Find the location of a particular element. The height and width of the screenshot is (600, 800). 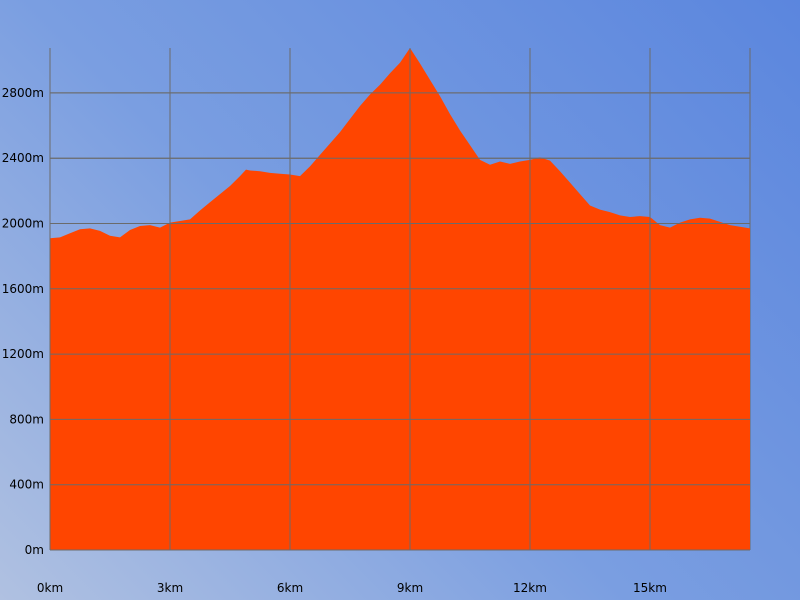

x-tick-label: 12km is located at coordinates (530, 588).